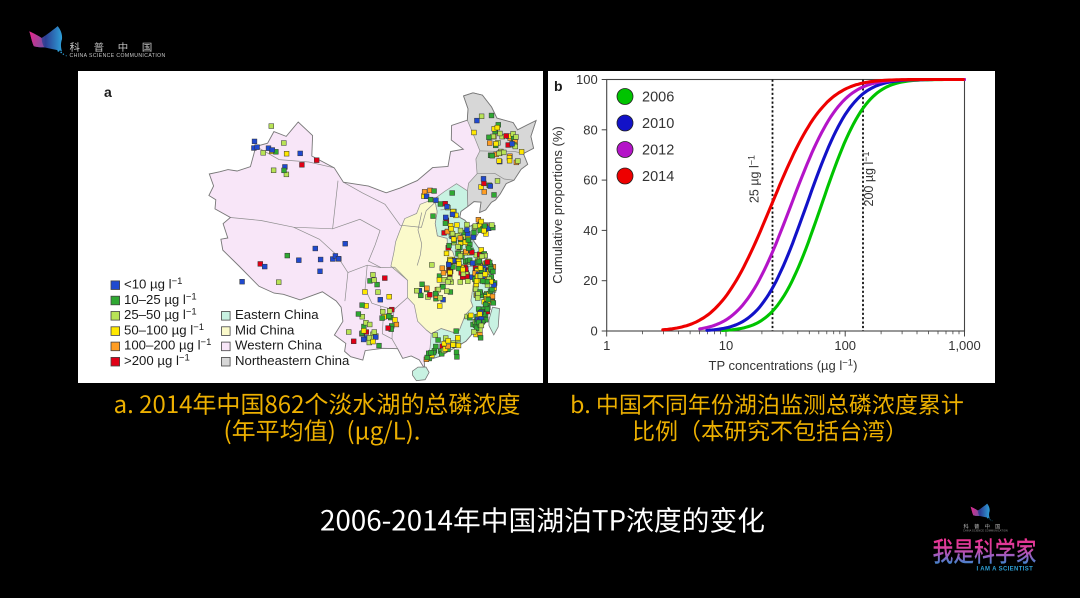  Describe the element at coordinates (157, 361) in the screenshot. I see `svg-text: >200 µg l−1` at that location.